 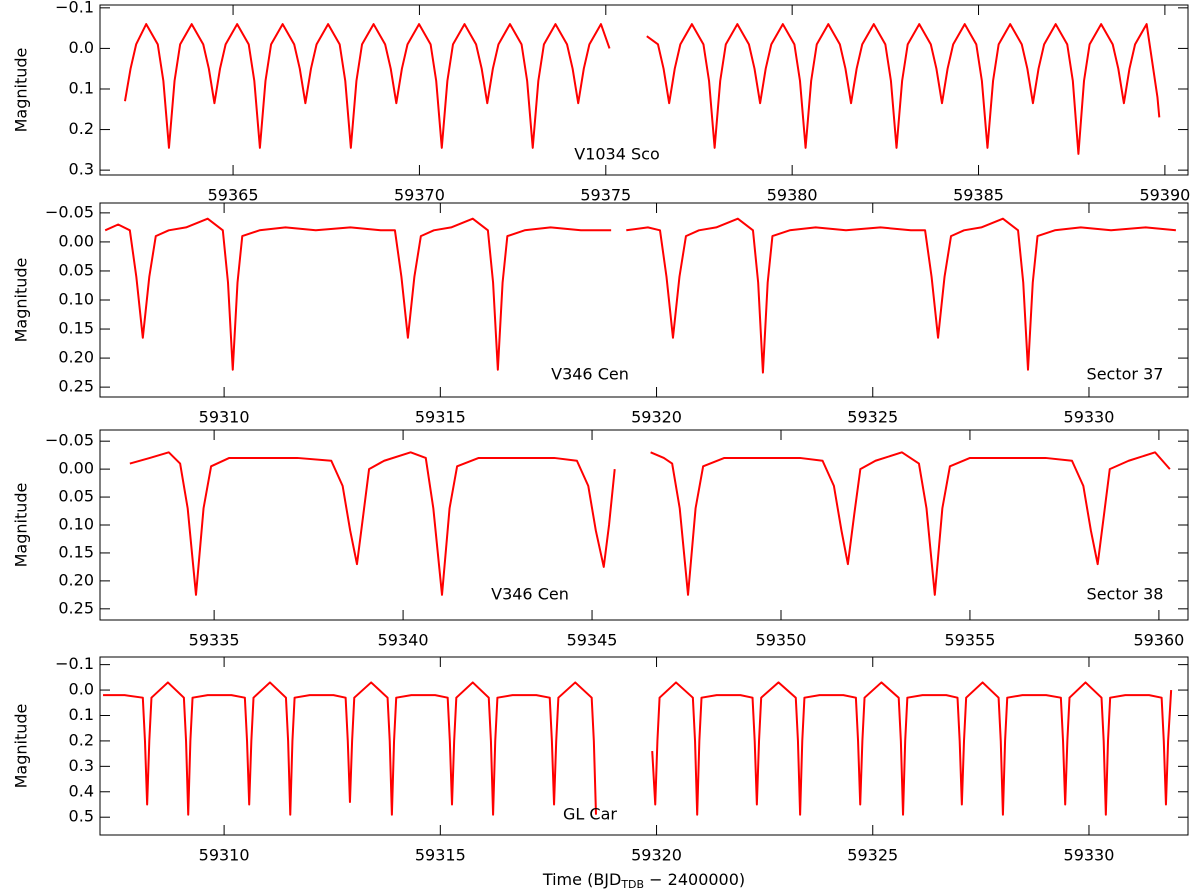 I want to click on y-tick-label: 0.5, so click(x=81, y=816).